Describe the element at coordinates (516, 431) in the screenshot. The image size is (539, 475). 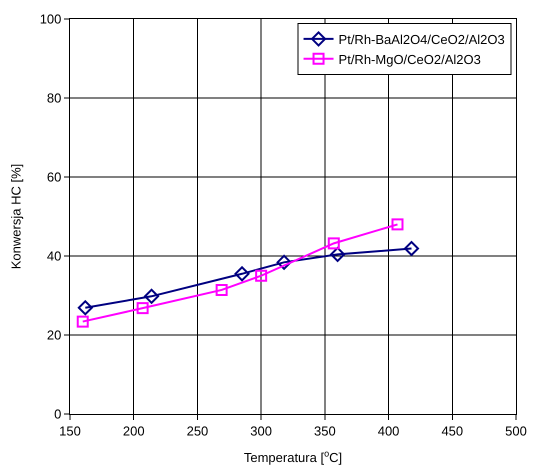
I see `x-tick-label: 500` at that location.